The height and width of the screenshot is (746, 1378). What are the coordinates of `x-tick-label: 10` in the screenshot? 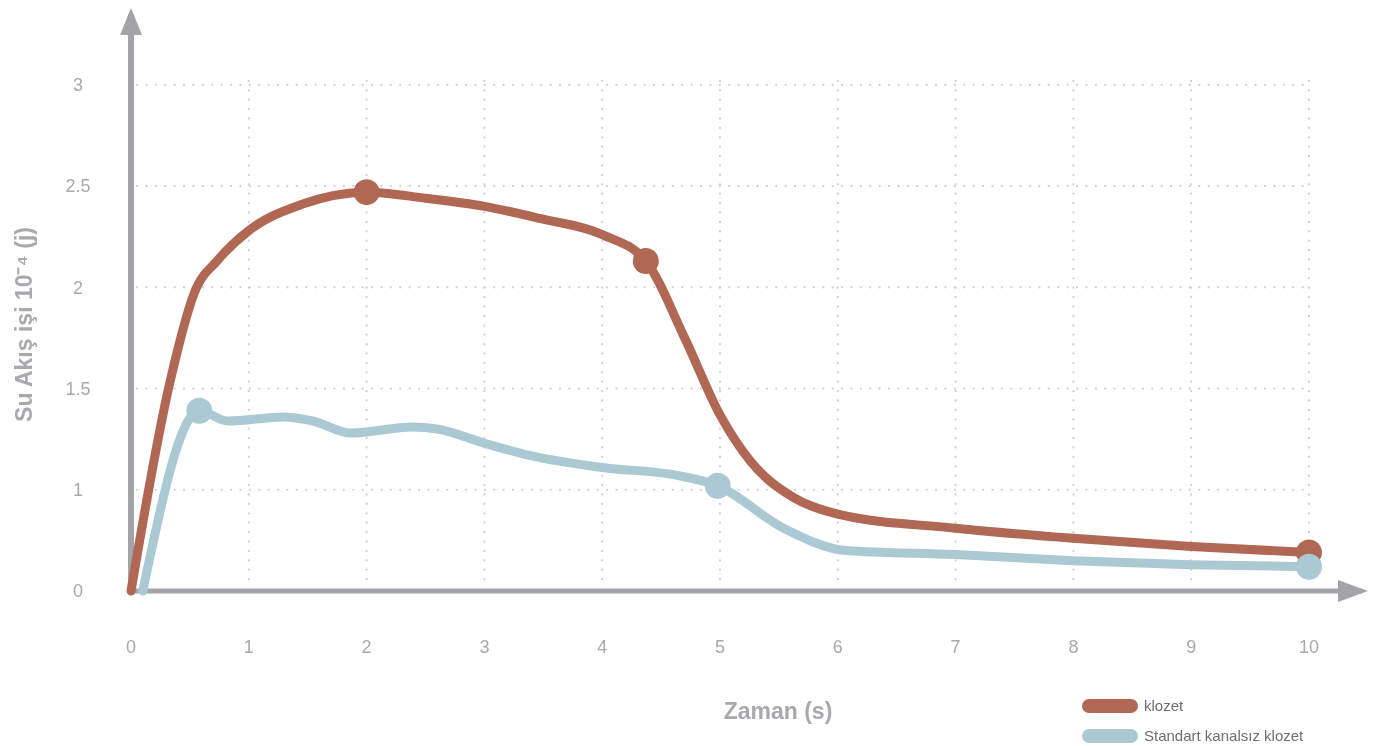 It's located at (1309, 647).